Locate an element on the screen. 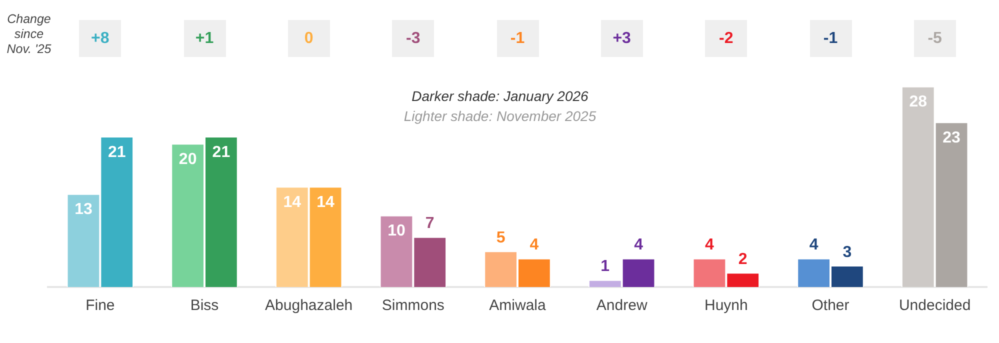 Image resolution: width=999 pixels, height=343 pixels. data-label: 3 is located at coordinates (847, 252).